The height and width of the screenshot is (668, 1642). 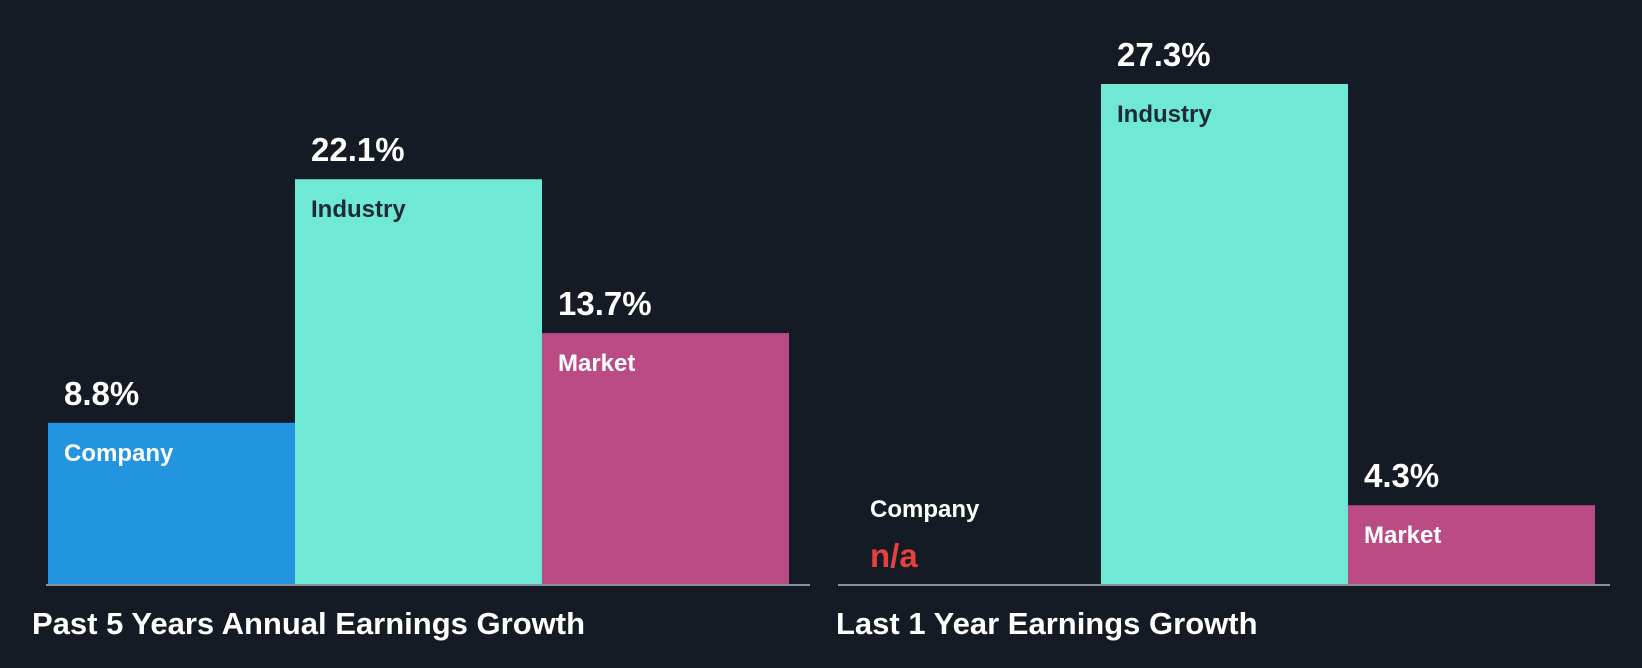 What do you see at coordinates (101, 393) in the screenshot?
I see `value-label-company: 8.8%` at bounding box center [101, 393].